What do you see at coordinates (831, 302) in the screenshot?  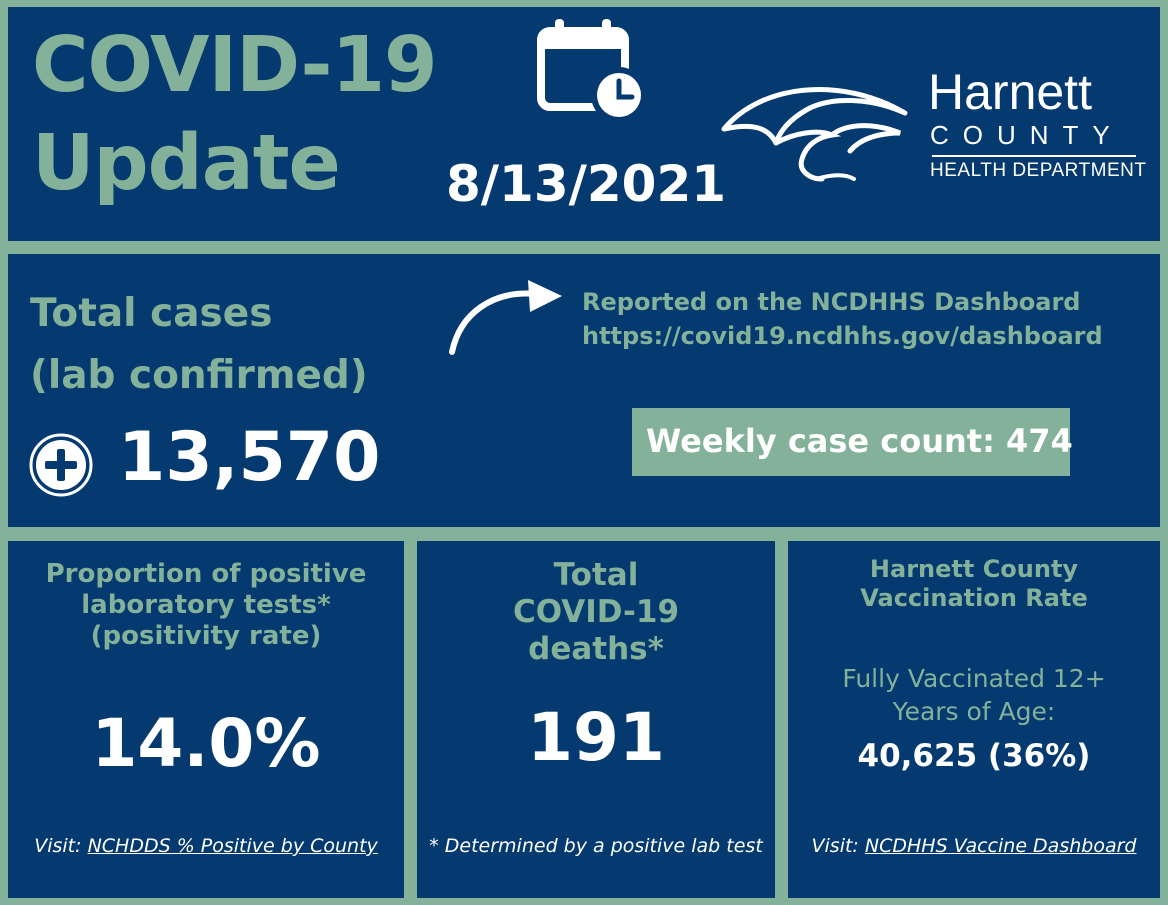 I see `reported-source-text: Reported on the NCDHHS Dashboard` at bounding box center [831, 302].